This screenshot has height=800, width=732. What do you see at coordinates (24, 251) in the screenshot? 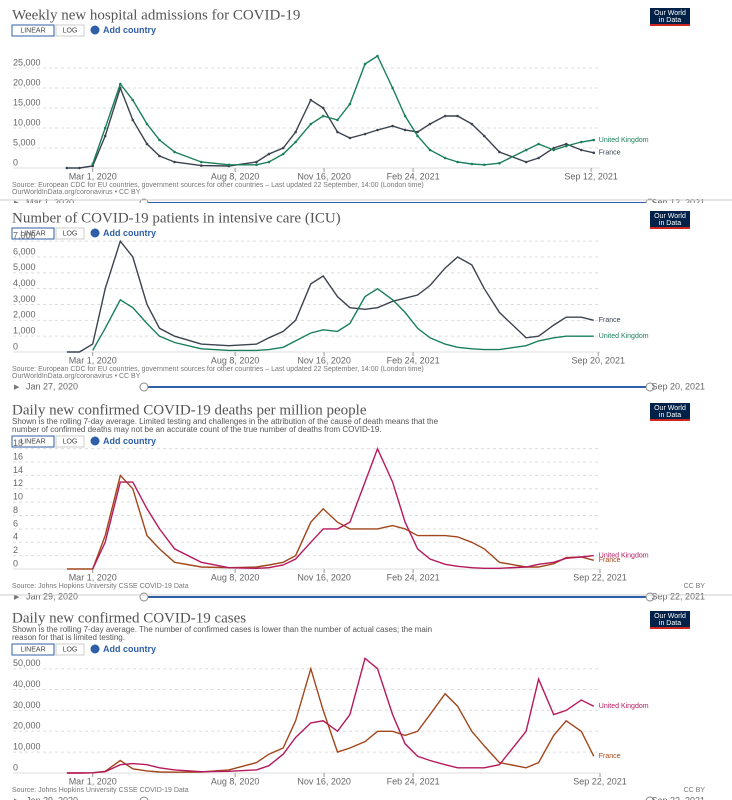
I see `y-tick-label: 6,000` at bounding box center [24, 251].